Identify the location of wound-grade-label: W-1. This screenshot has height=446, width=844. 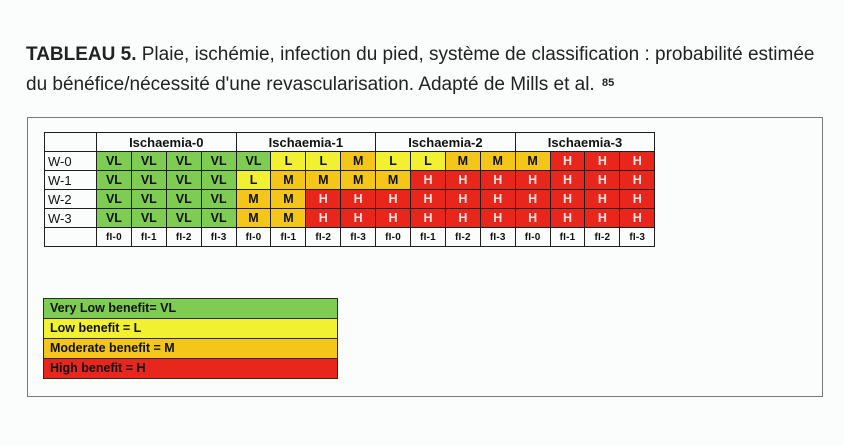
(70, 180).